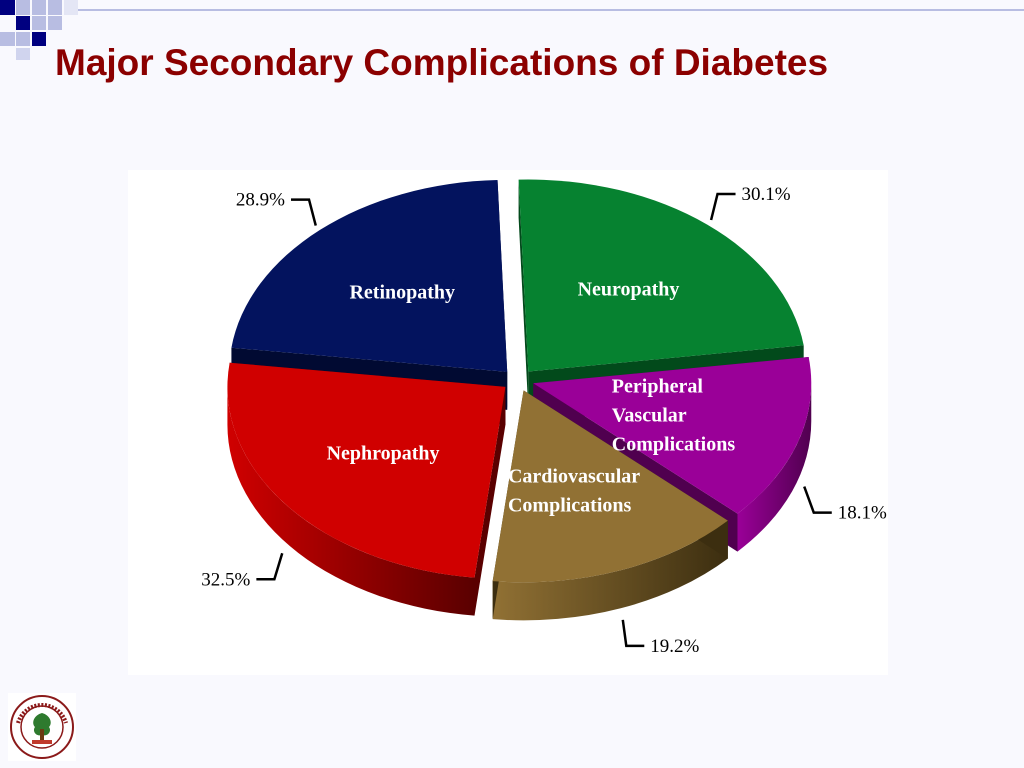 This screenshot has width=1024, height=768. Describe the element at coordinates (402, 292) in the screenshot. I see `slice-label-retinopathy: Retinopathy` at that location.